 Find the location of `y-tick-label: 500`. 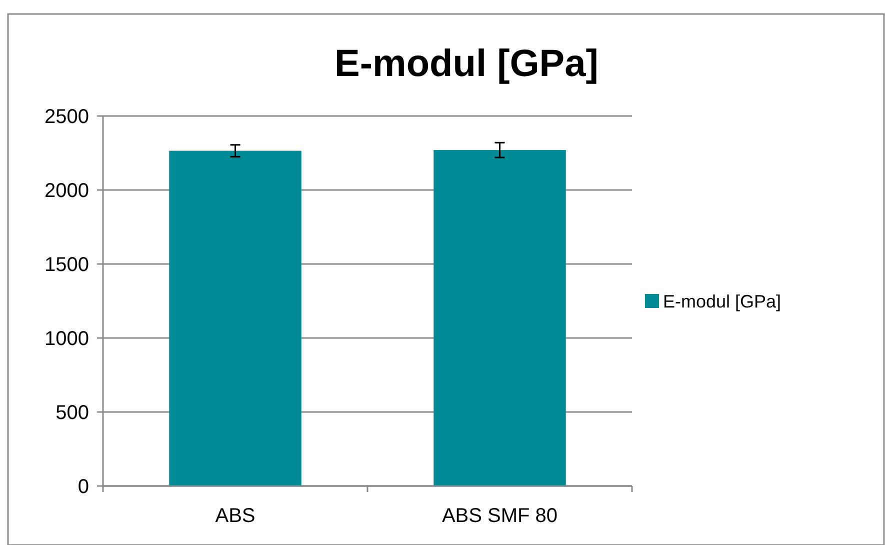

y-tick-label: 500 is located at coordinates (72, 413).